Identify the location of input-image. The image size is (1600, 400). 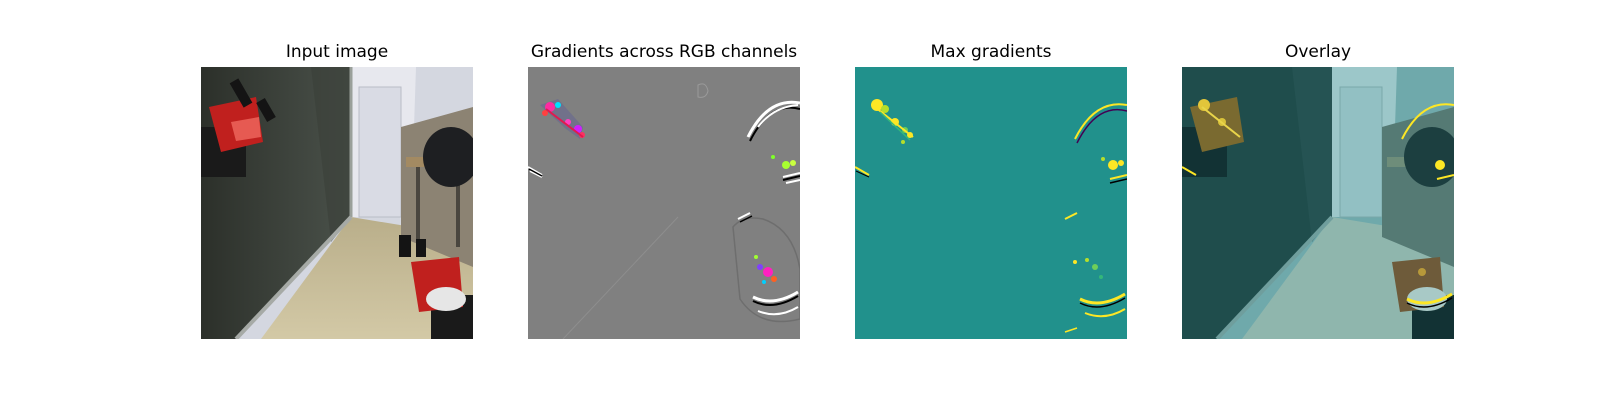
(337, 203).